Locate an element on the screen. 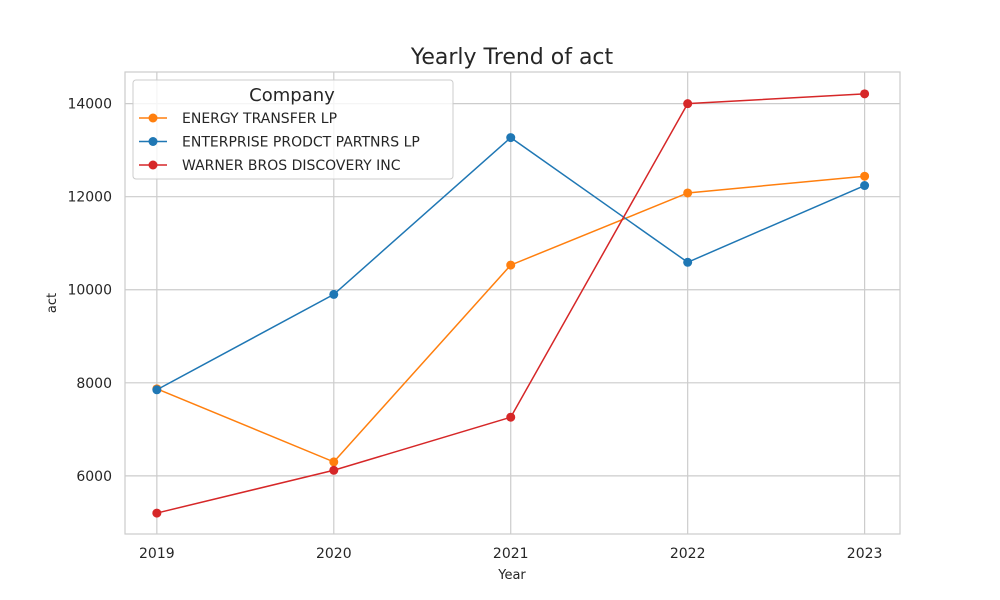 This screenshot has height=600, width=1000. x-tick-label: 2021 is located at coordinates (511, 554).